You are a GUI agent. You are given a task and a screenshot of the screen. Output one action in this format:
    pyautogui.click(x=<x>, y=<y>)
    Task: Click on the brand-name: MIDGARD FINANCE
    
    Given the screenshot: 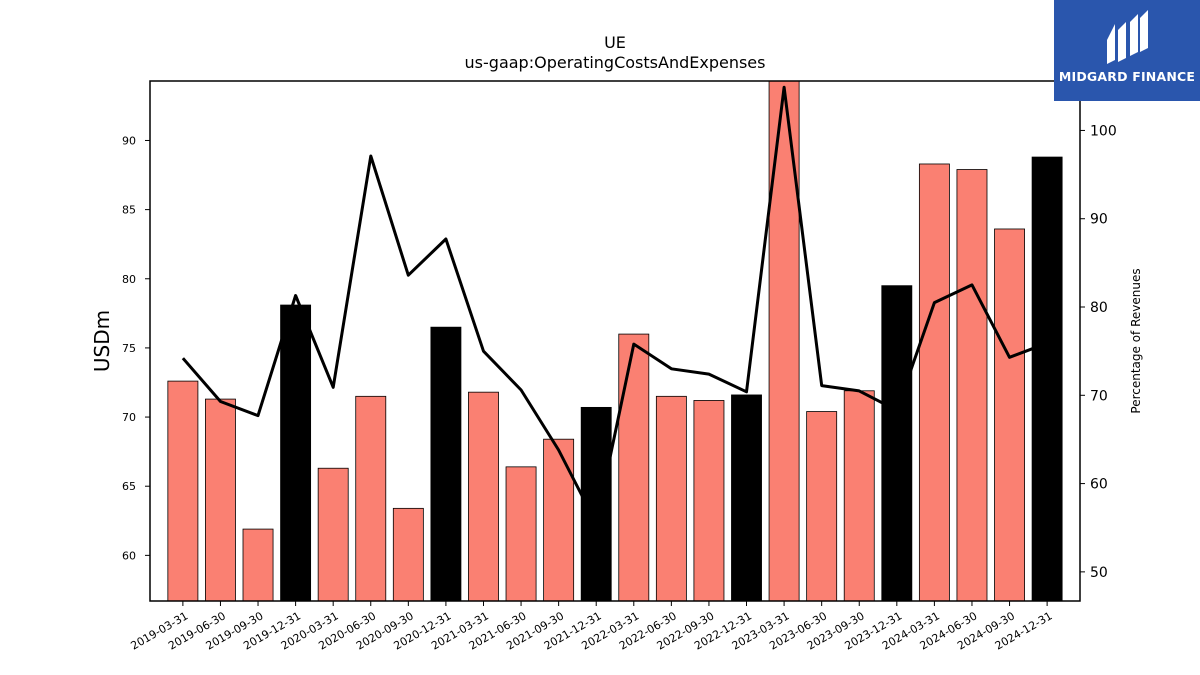 What is the action you would take?
    pyautogui.click(x=1127, y=76)
    